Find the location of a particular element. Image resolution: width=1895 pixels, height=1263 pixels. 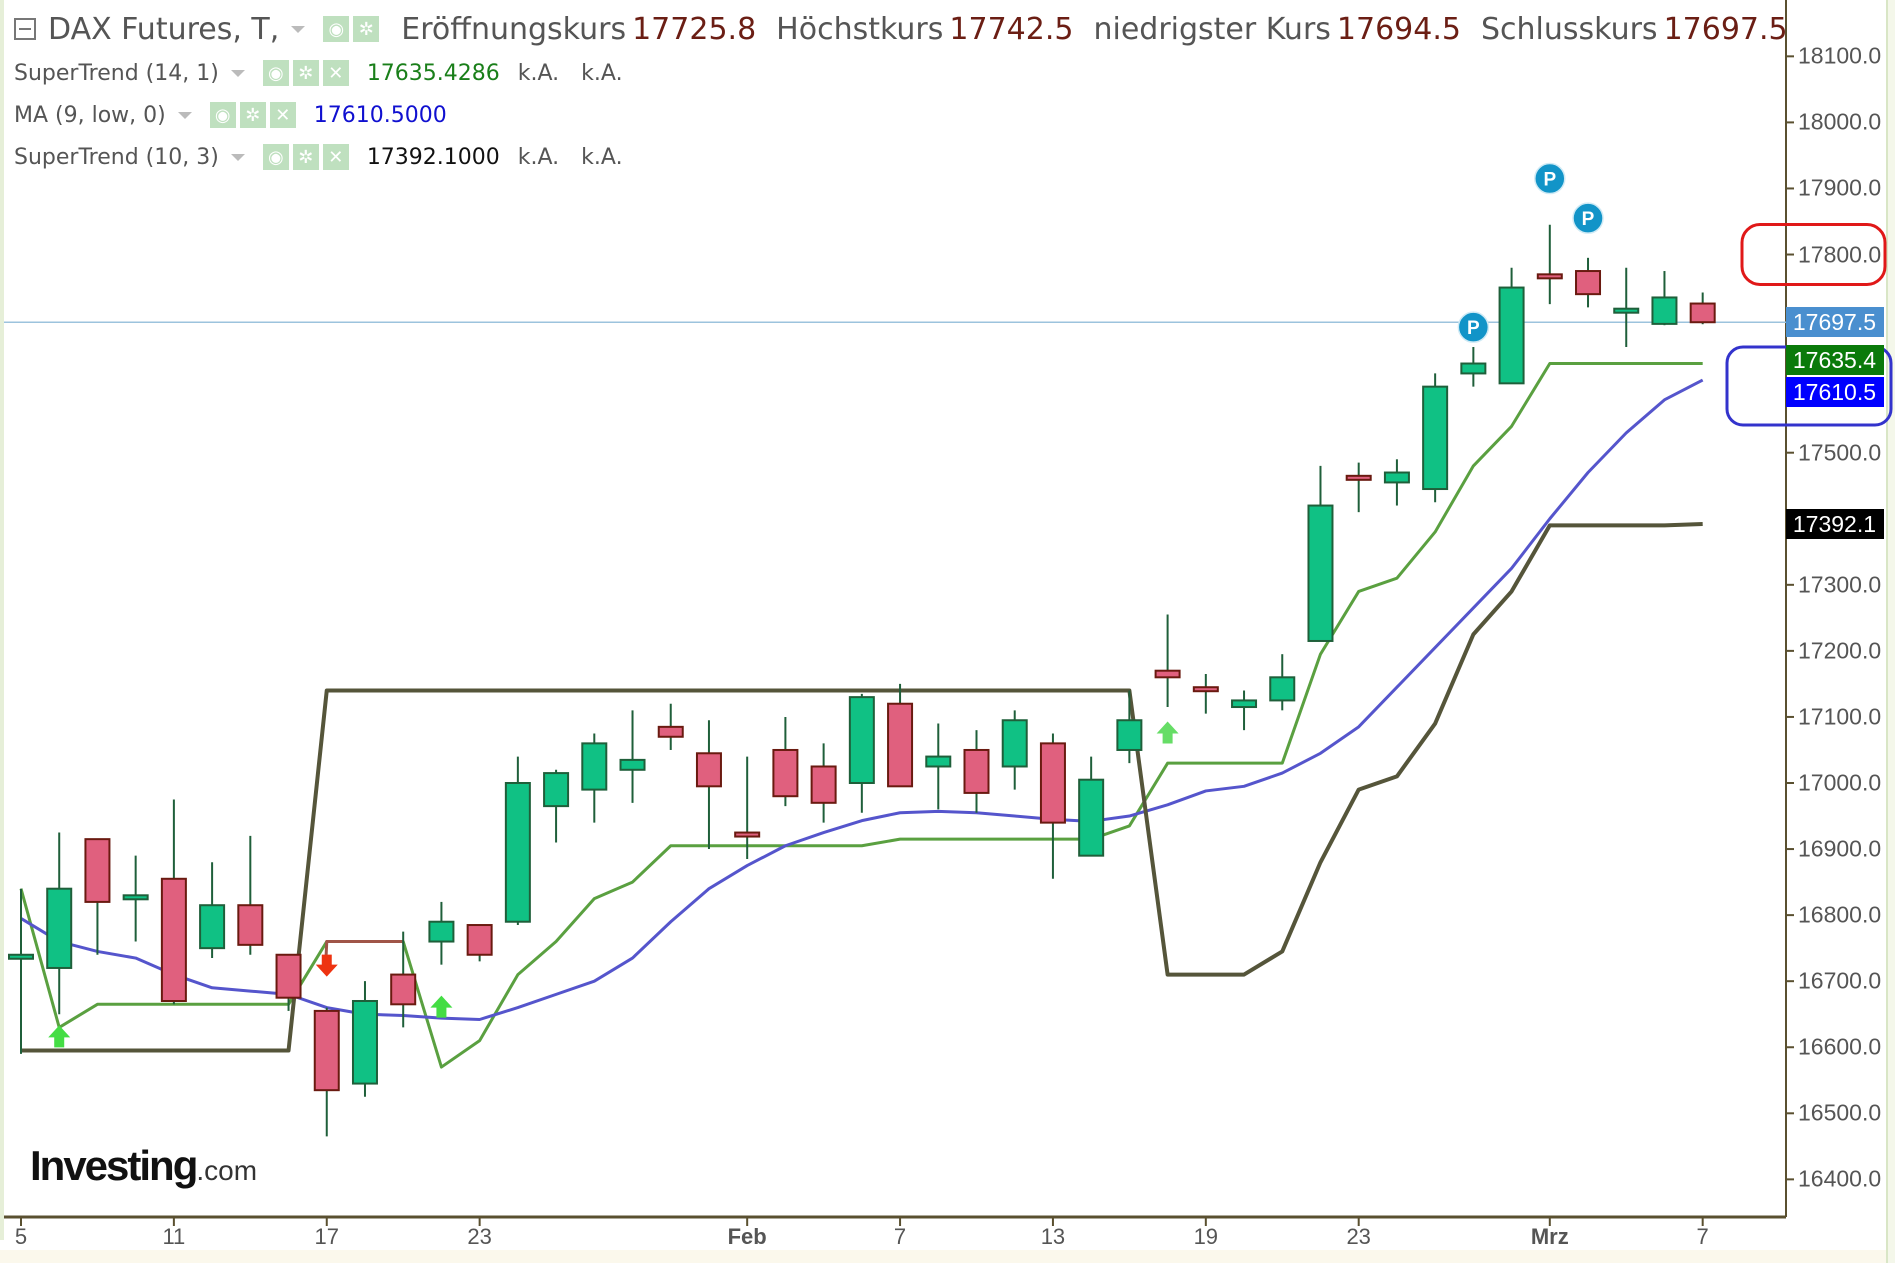

x-tick-label: Mrz is located at coordinates (1549, 1236).